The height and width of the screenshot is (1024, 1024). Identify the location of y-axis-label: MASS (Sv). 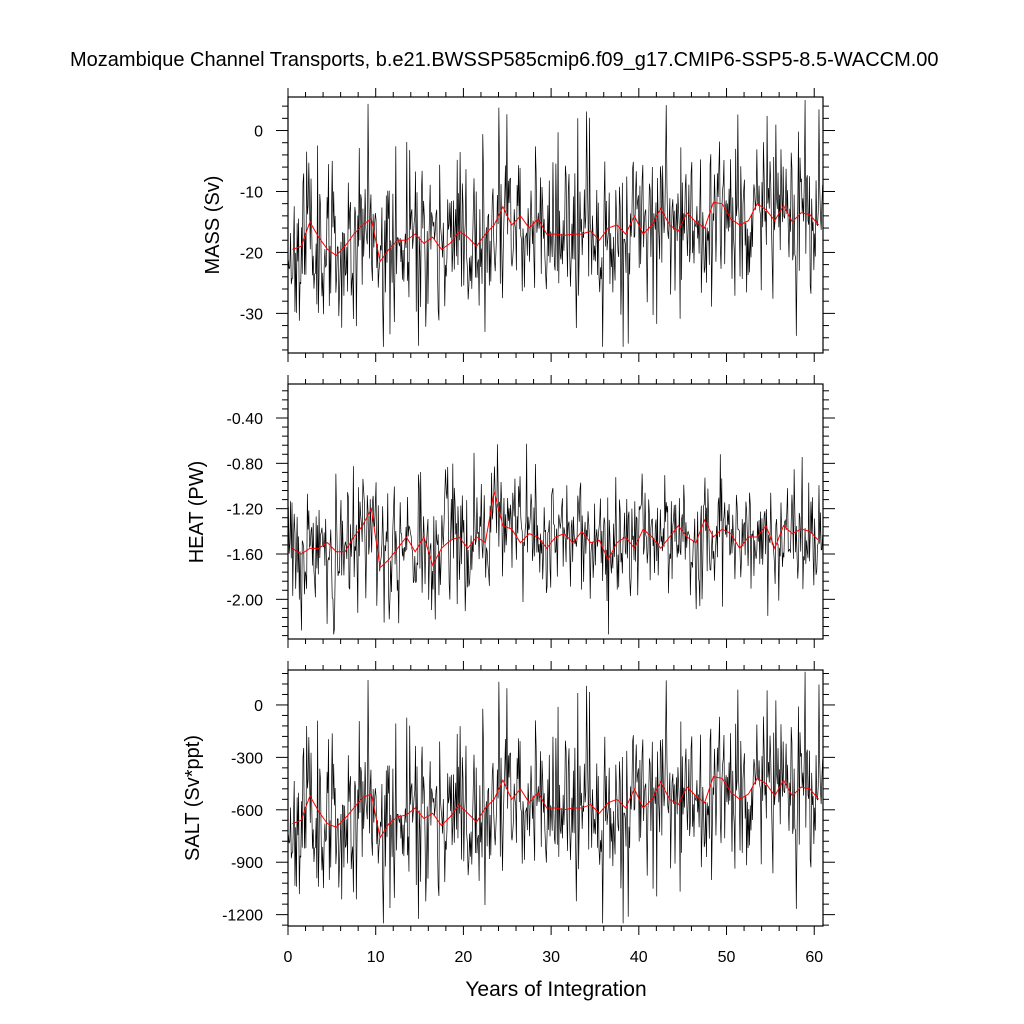
(213, 225).